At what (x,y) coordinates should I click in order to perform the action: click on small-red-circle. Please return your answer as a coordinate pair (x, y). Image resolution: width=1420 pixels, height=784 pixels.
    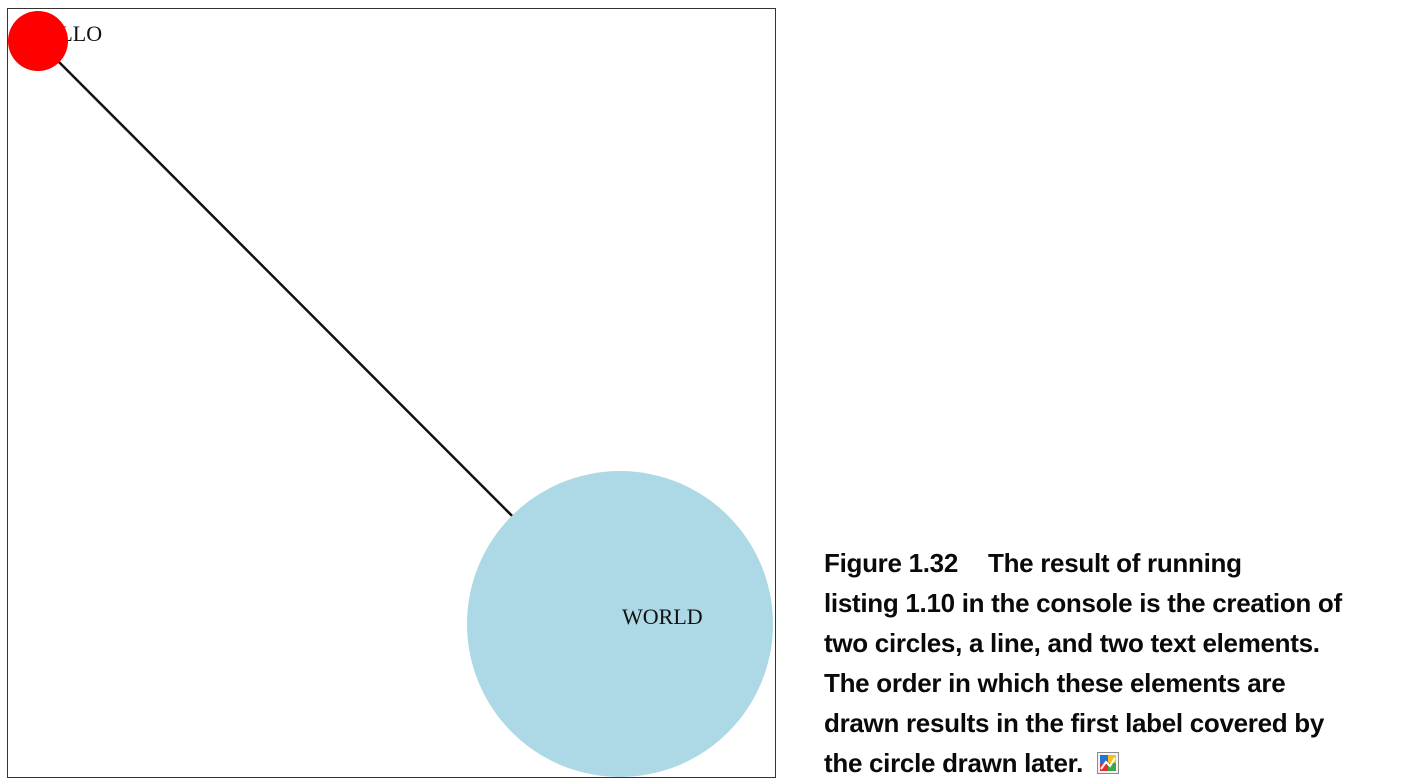
    Looking at the image, I should click on (38, 41).